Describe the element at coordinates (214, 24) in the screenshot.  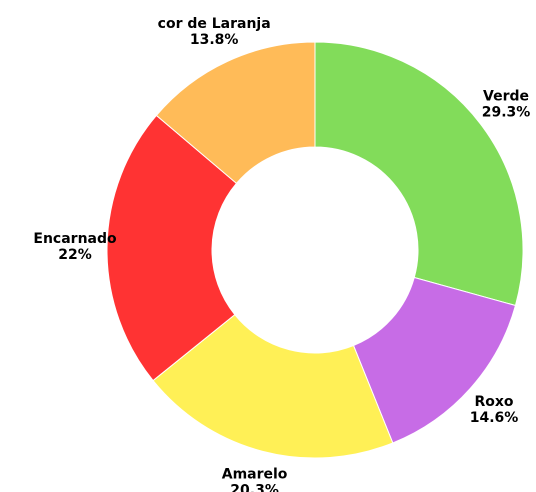
I see `slice-label: cor de Laranja` at that location.